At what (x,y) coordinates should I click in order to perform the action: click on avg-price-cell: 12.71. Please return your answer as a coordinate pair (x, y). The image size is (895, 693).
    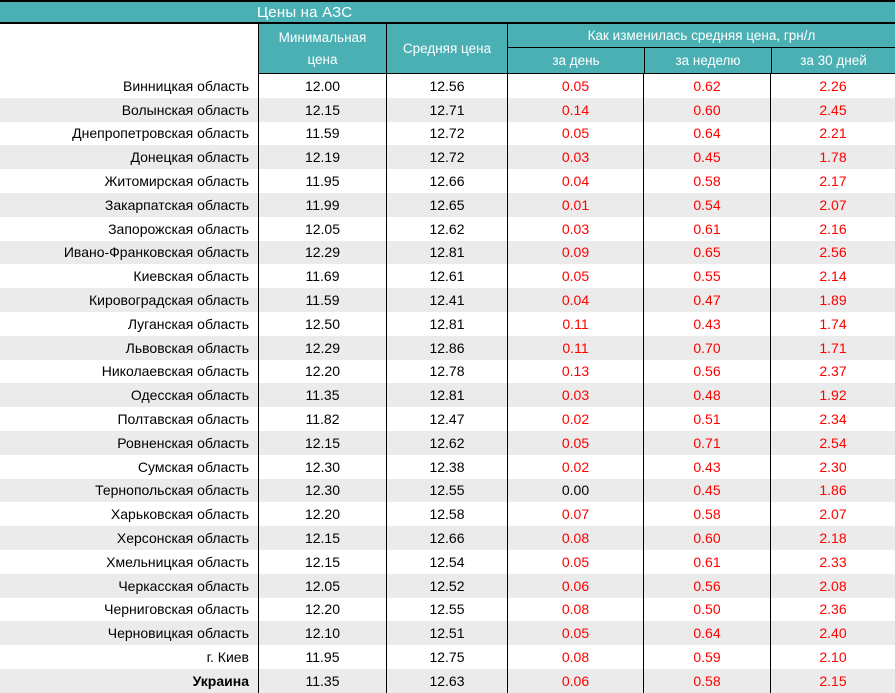
    Looking at the image, I should click on (446, 109).